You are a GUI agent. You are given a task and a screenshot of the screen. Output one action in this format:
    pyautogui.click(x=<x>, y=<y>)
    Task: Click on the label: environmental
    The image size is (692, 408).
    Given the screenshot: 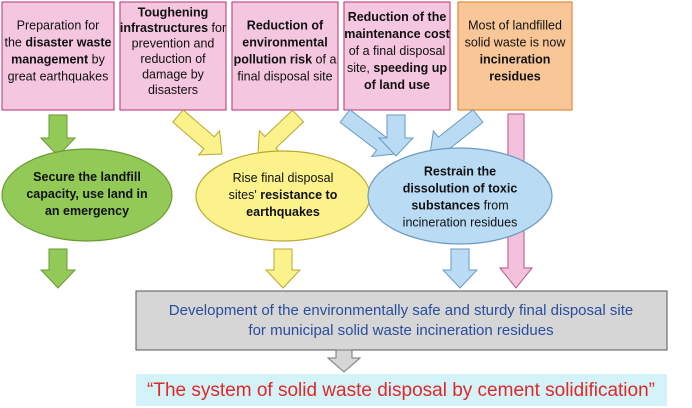 What is the action you would take?
    pyautogui.click(x=284, y=43)
    